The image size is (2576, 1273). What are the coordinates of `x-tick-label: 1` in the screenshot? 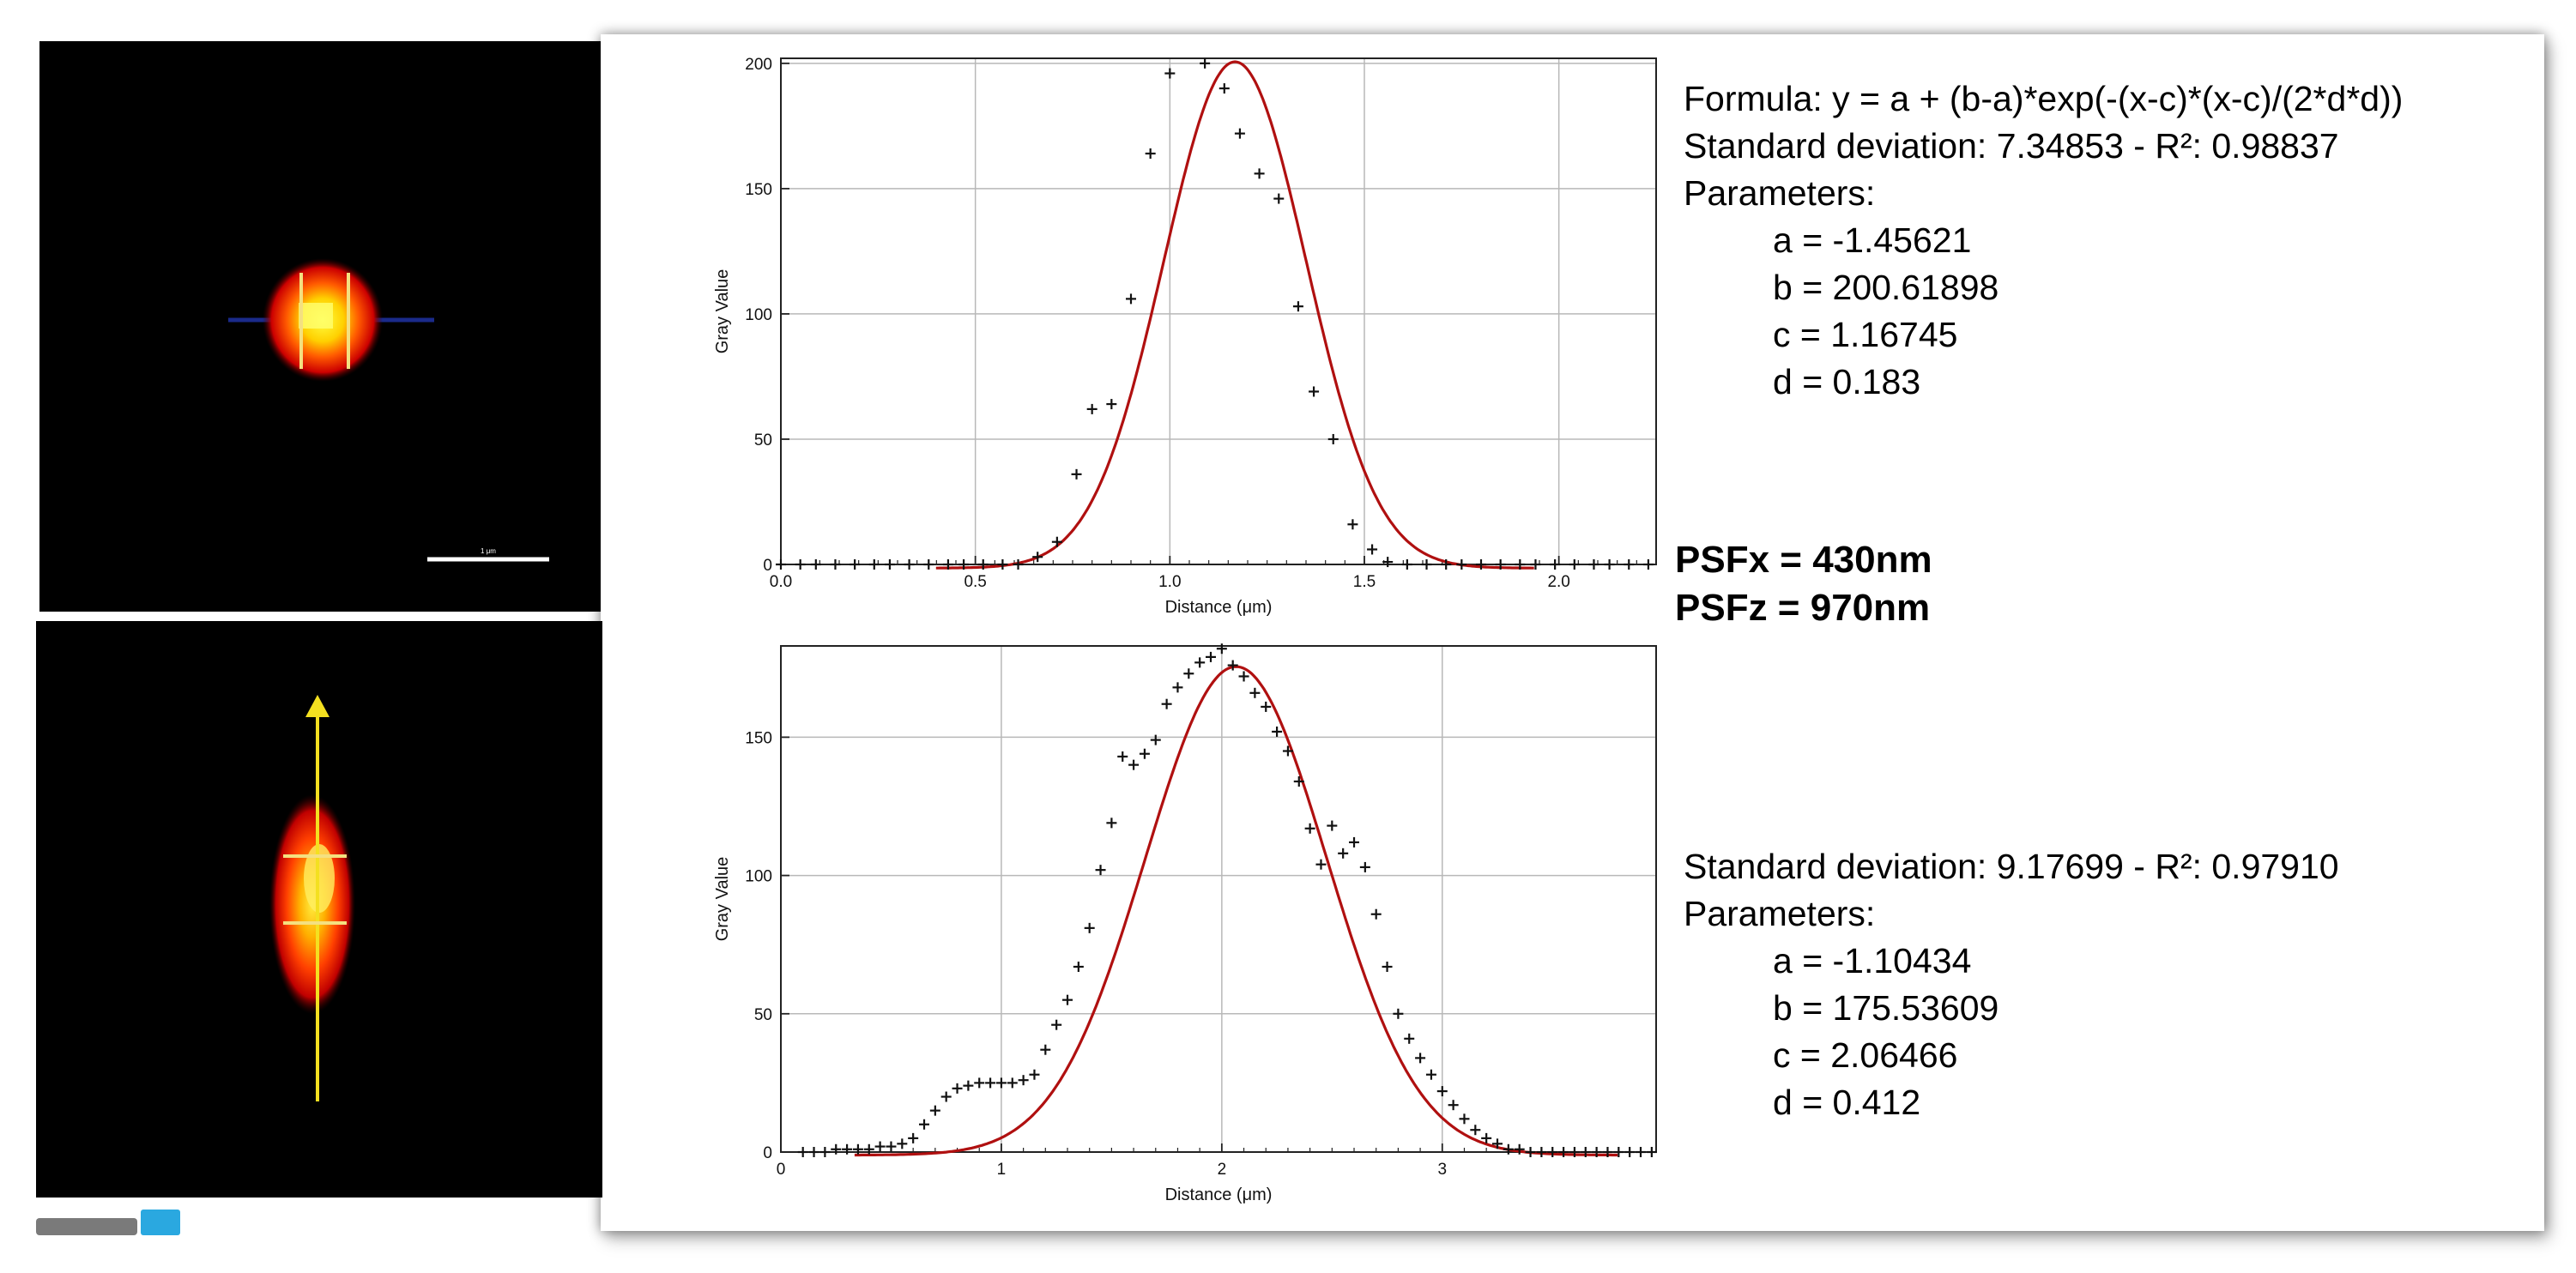 It's located at (1002, 1170).